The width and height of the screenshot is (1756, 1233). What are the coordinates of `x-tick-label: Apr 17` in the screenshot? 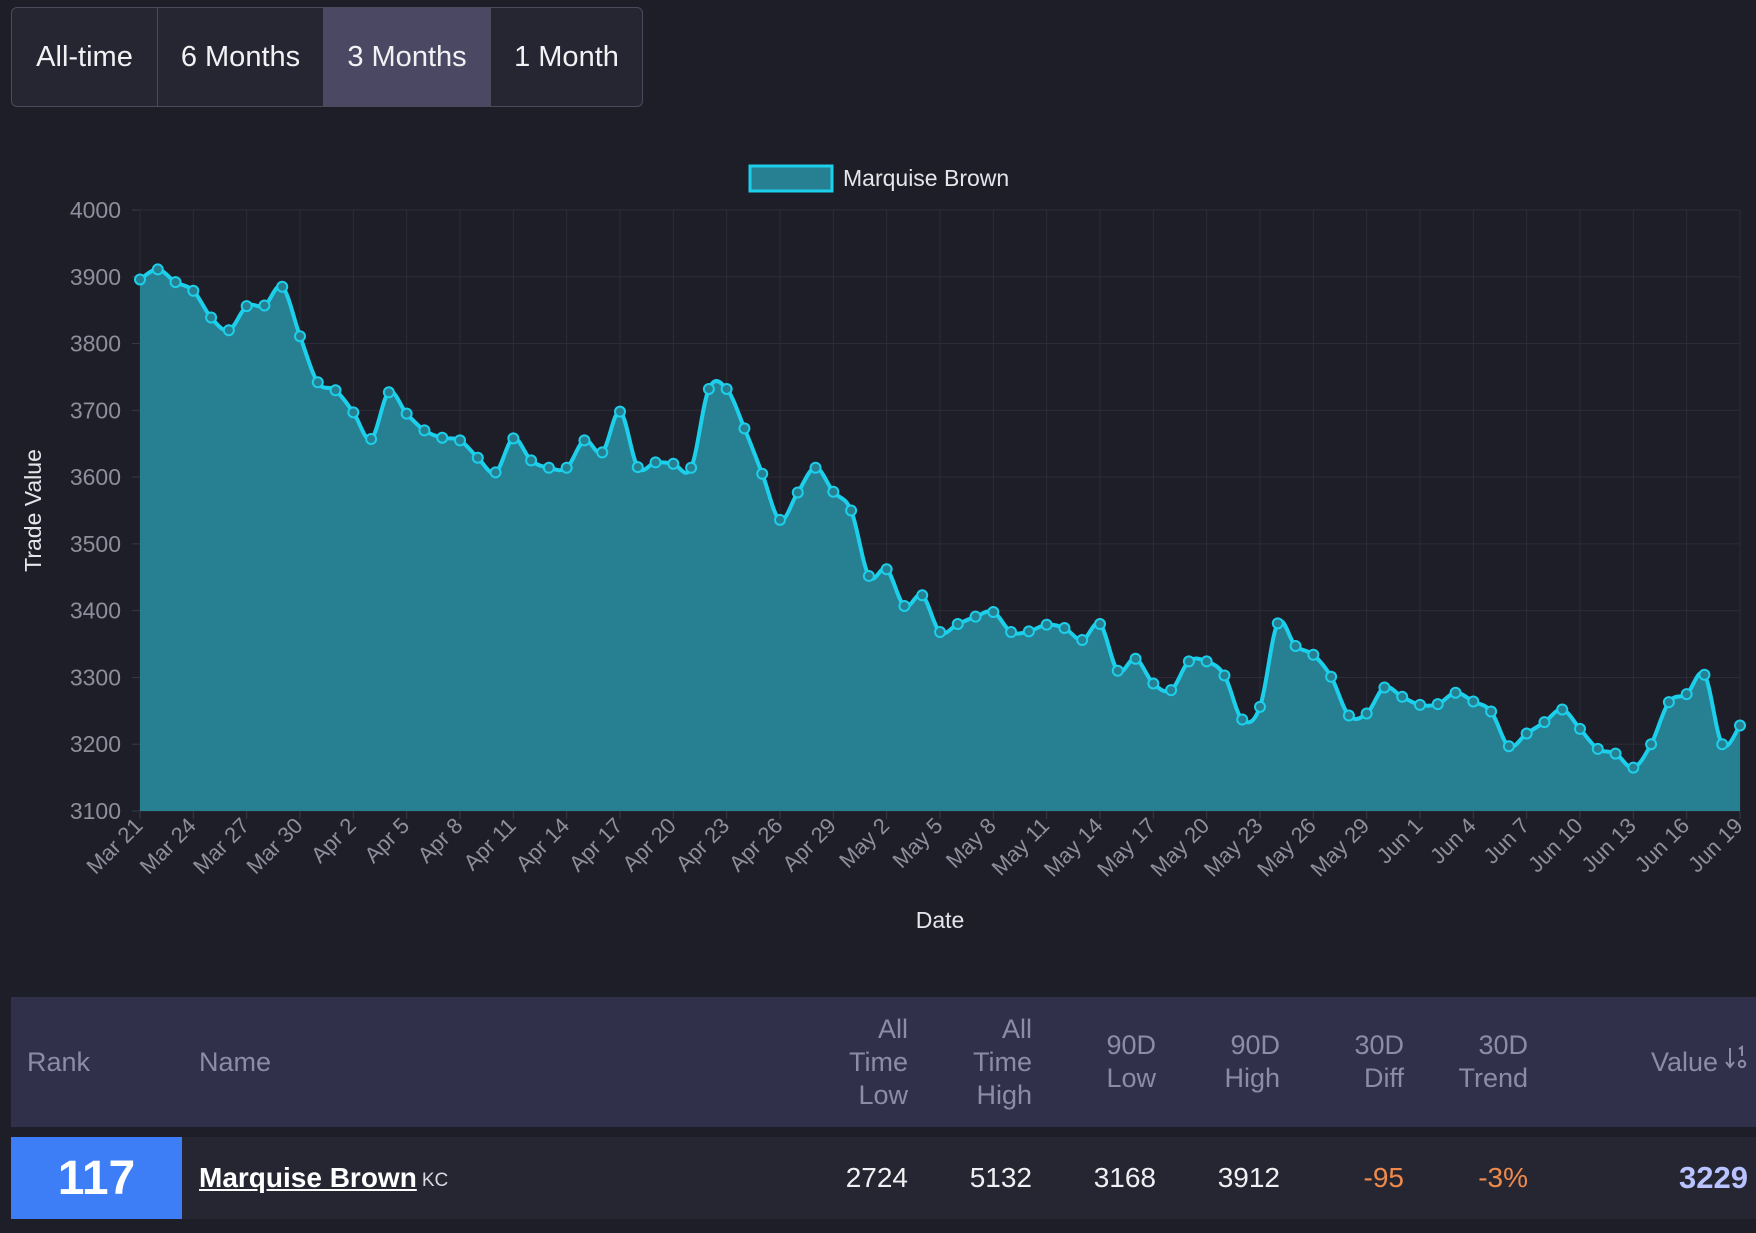 It's located at (596, 845).